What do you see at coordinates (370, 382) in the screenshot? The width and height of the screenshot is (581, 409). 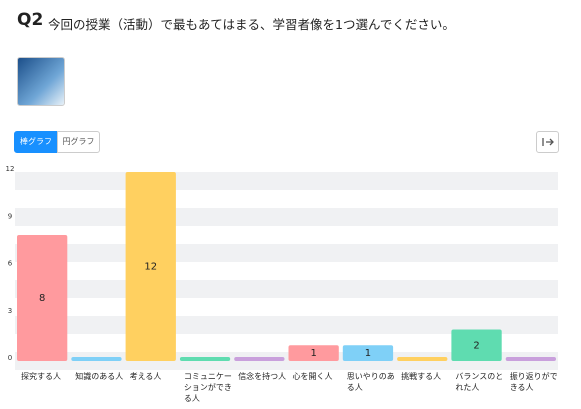 I see `x-tick-label: 思いやりのある人` at bounding box center [370, 382].